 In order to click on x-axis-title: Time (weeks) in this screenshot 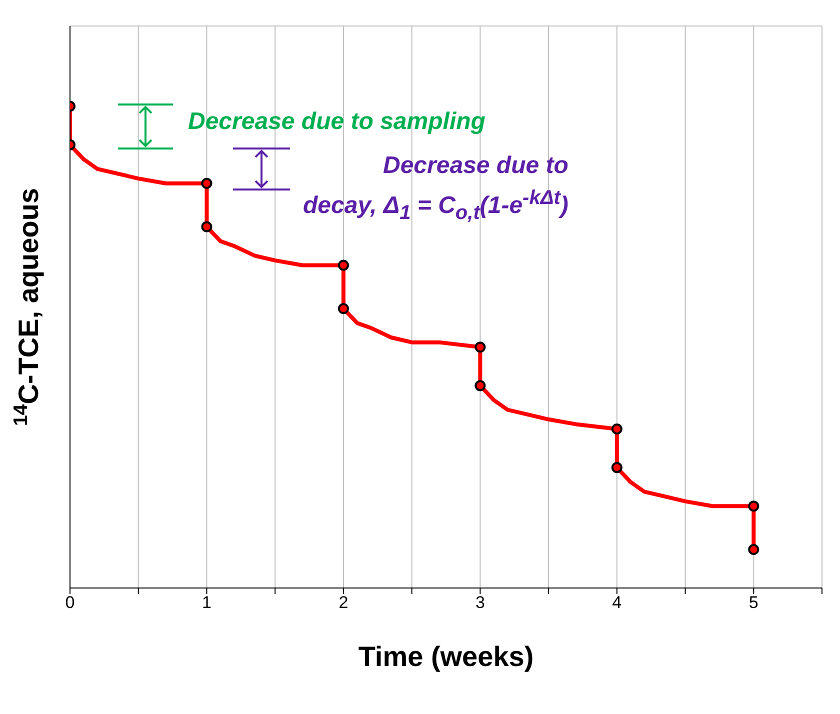, I will do `click(446, 656)`.